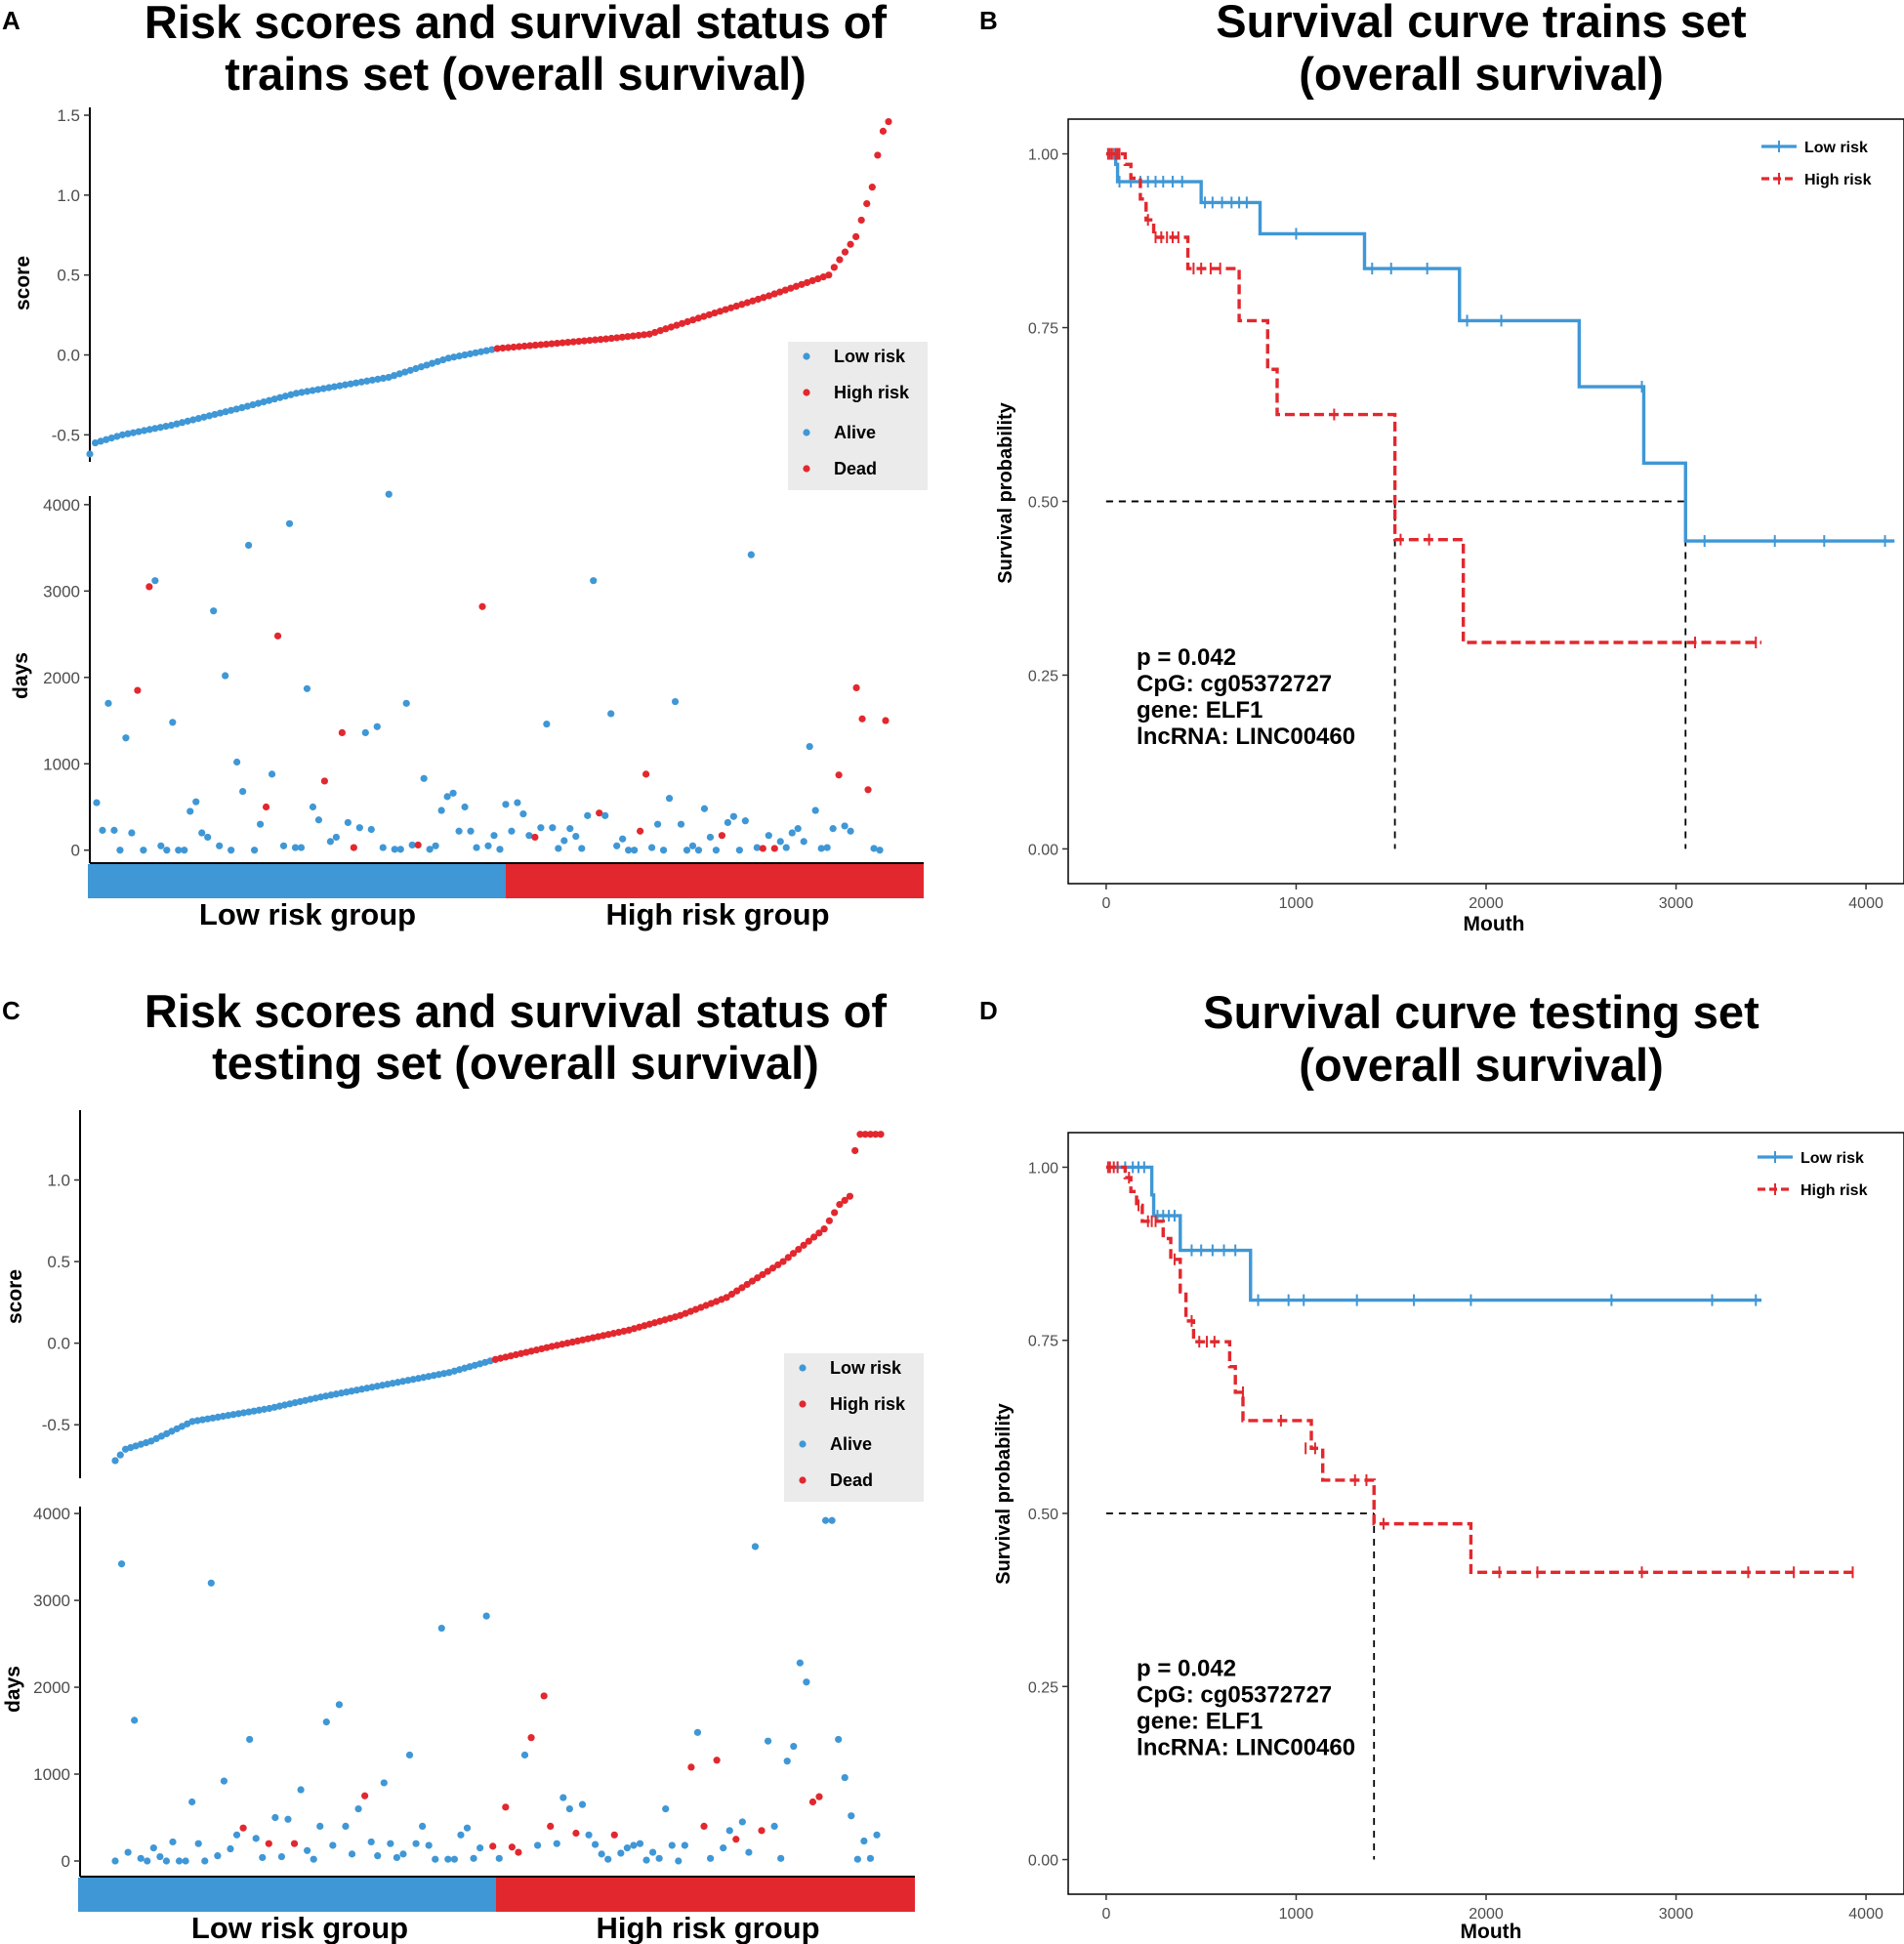  Describe the element at coordinates (988, 20) in the screenshot. I see `panel-letter-b: B` at that location.